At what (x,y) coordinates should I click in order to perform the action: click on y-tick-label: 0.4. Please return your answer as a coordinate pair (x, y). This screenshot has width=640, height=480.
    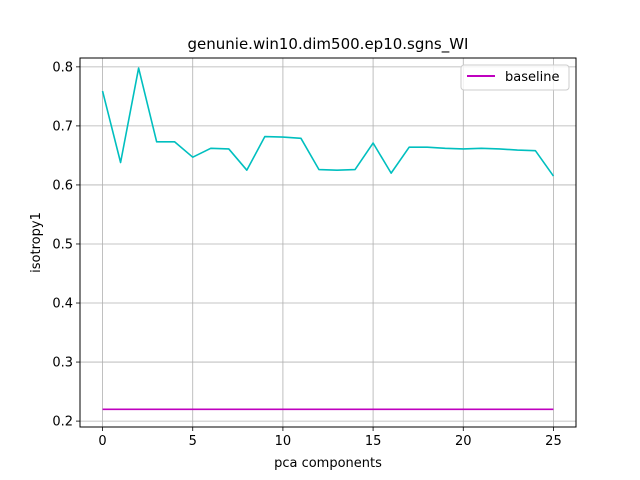
    Looking at the image, I should click on (62, 304).